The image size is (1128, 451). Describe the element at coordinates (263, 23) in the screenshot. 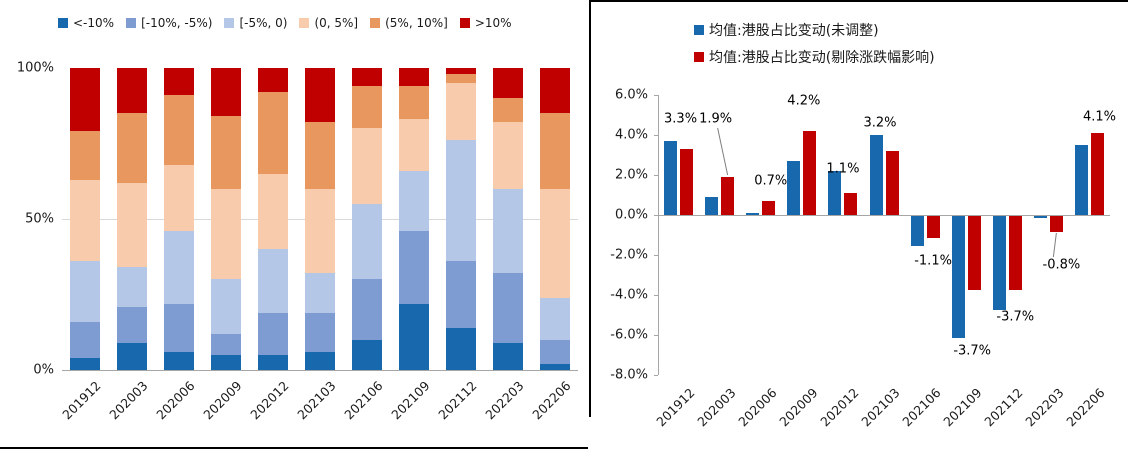

I see `legend-label: [-5%, 0)` at that location.